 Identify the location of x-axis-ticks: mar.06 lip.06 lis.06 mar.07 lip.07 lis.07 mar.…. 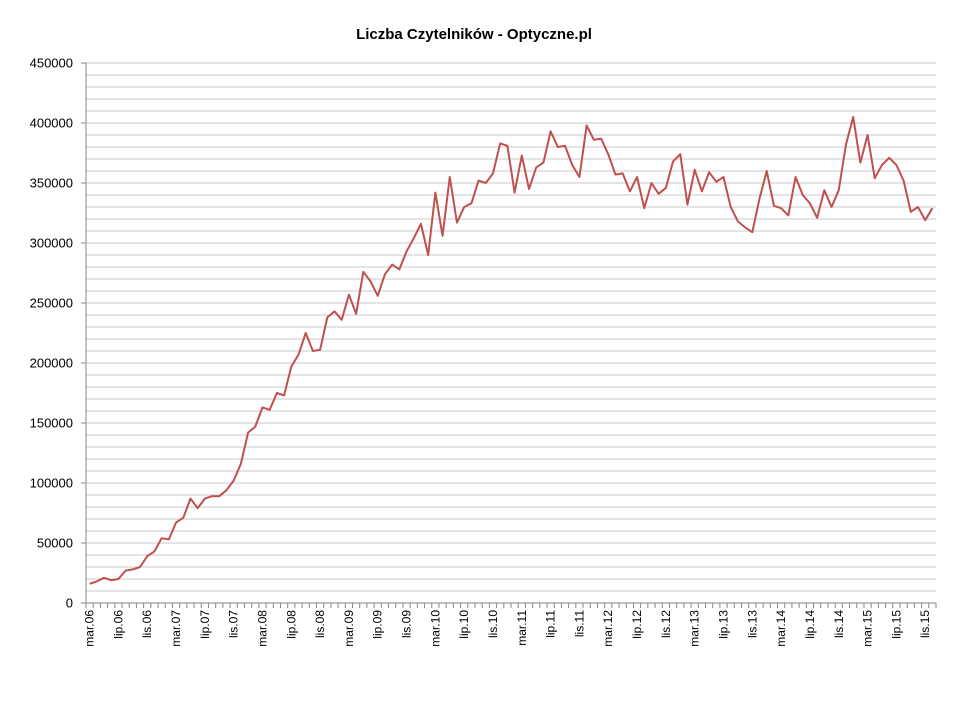
(508, 628).